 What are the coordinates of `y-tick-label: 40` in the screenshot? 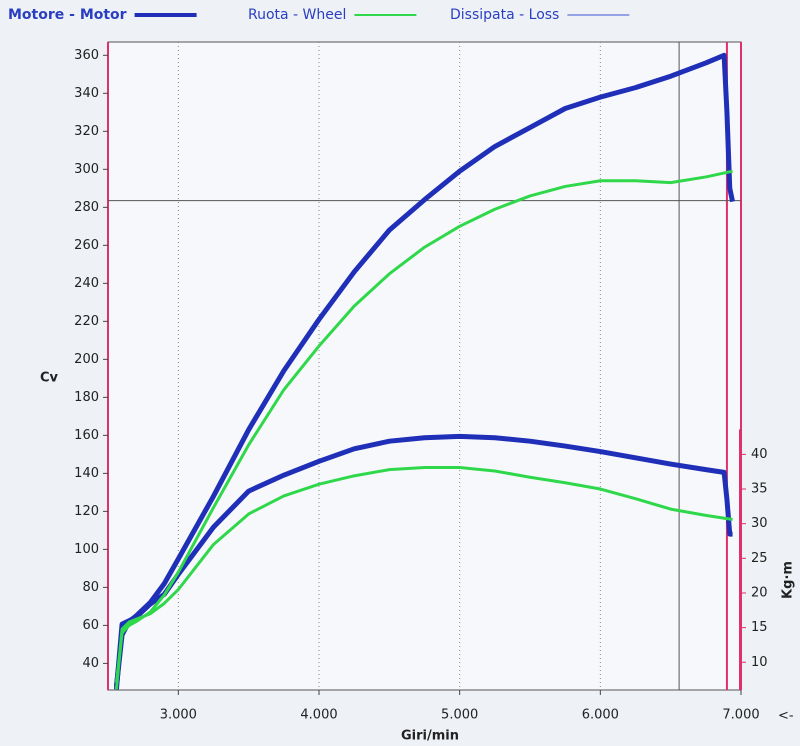 It's located at (90, 663).